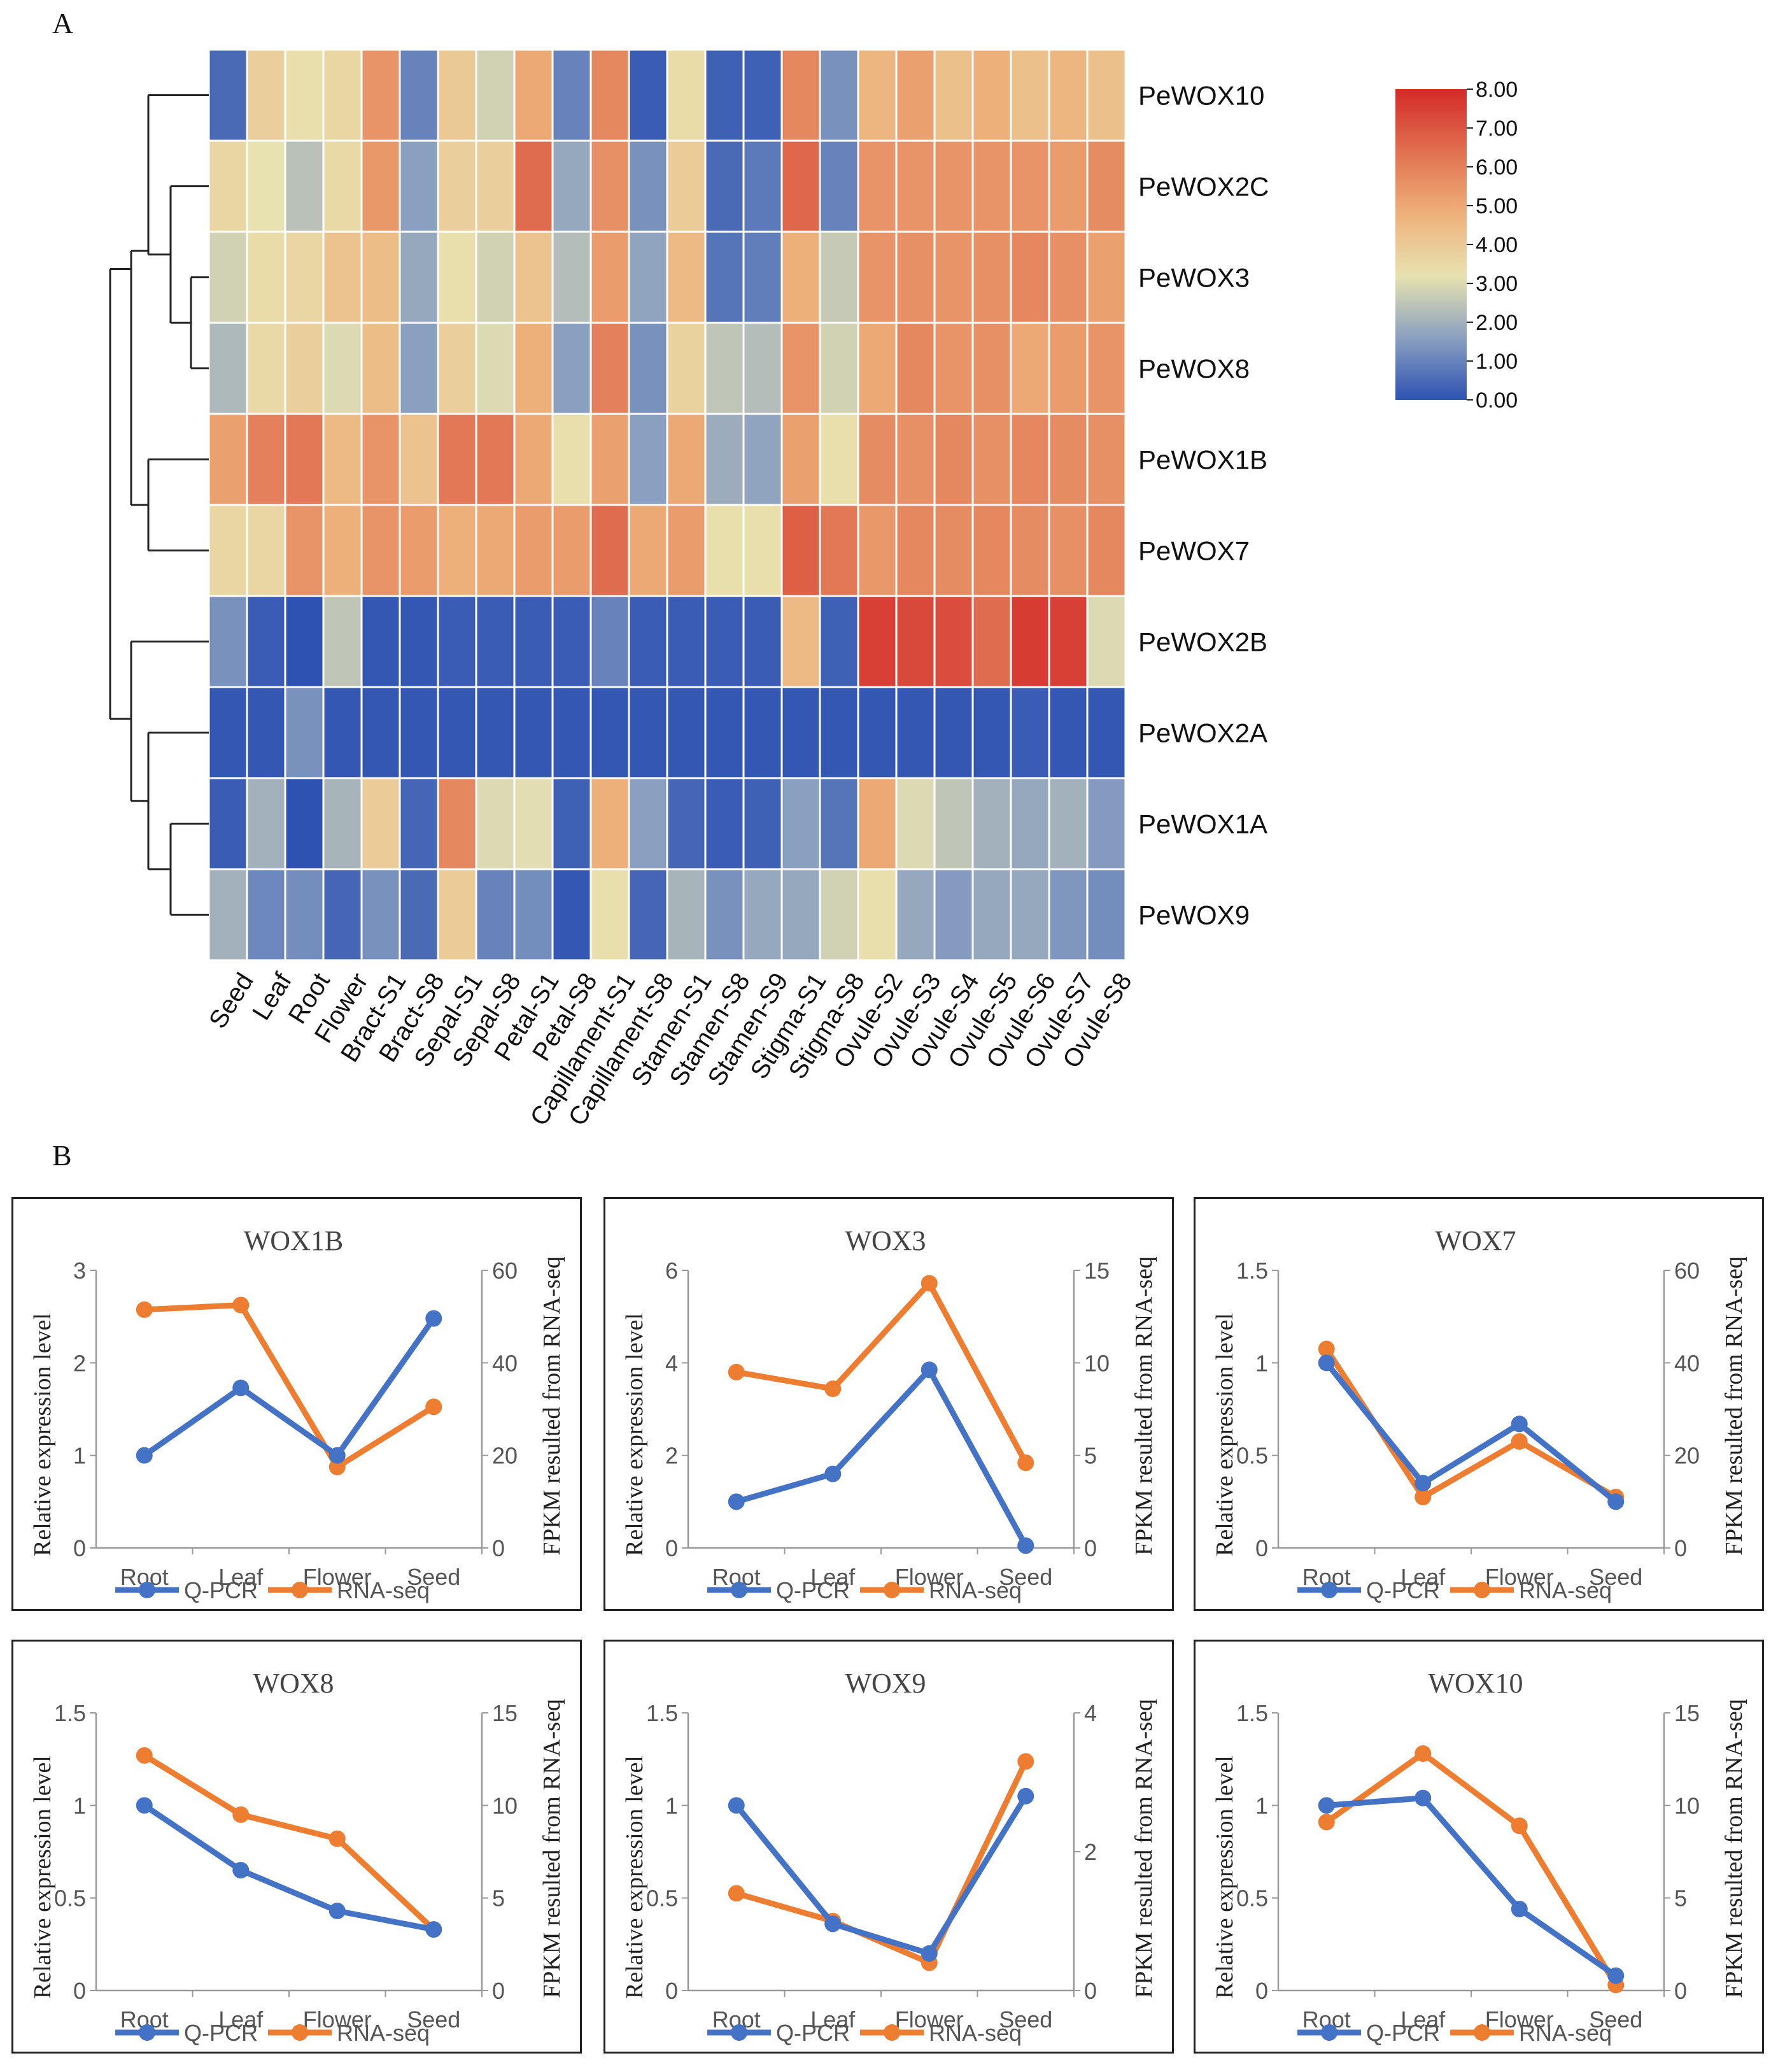 Image resolution: width=1778 pixels, height=2072 pixels. I want to click on y2-tick-label: 40, so click(1687, 1363).